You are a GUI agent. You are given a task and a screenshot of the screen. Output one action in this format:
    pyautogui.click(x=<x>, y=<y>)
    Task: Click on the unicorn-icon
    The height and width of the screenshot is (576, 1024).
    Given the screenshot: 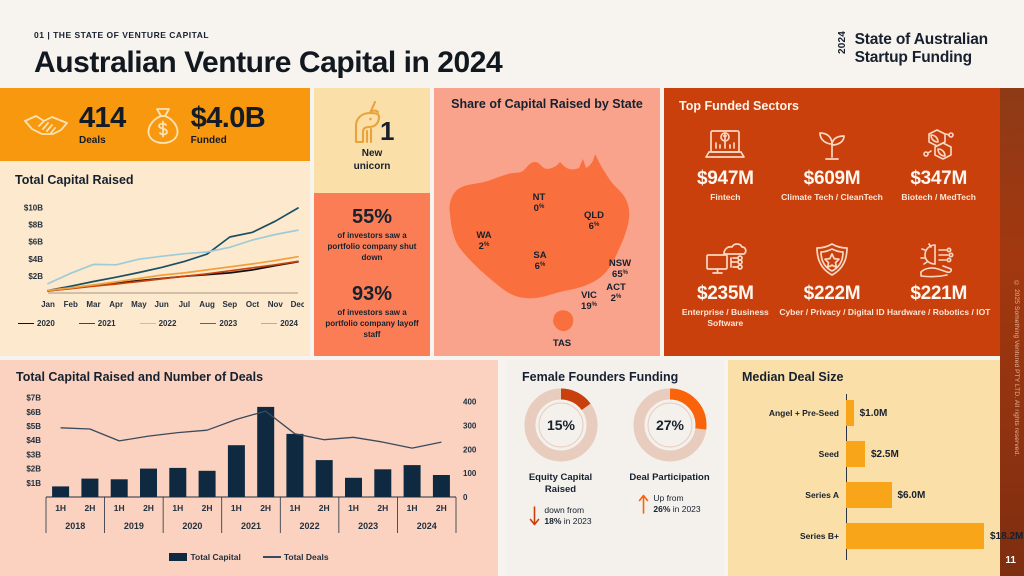 What is the action you would take?
    pyautogui.click(x=368, y=122)
    